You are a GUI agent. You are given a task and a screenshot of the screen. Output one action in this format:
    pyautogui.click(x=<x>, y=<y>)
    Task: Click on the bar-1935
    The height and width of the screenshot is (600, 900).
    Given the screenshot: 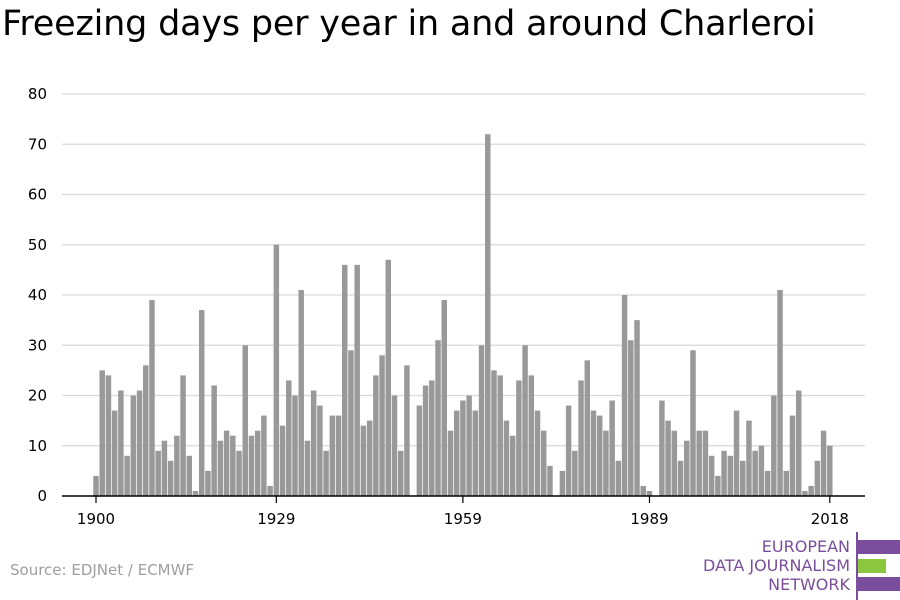 What is the action you would take?
    pyautogui.click(x=313, y=443)
    